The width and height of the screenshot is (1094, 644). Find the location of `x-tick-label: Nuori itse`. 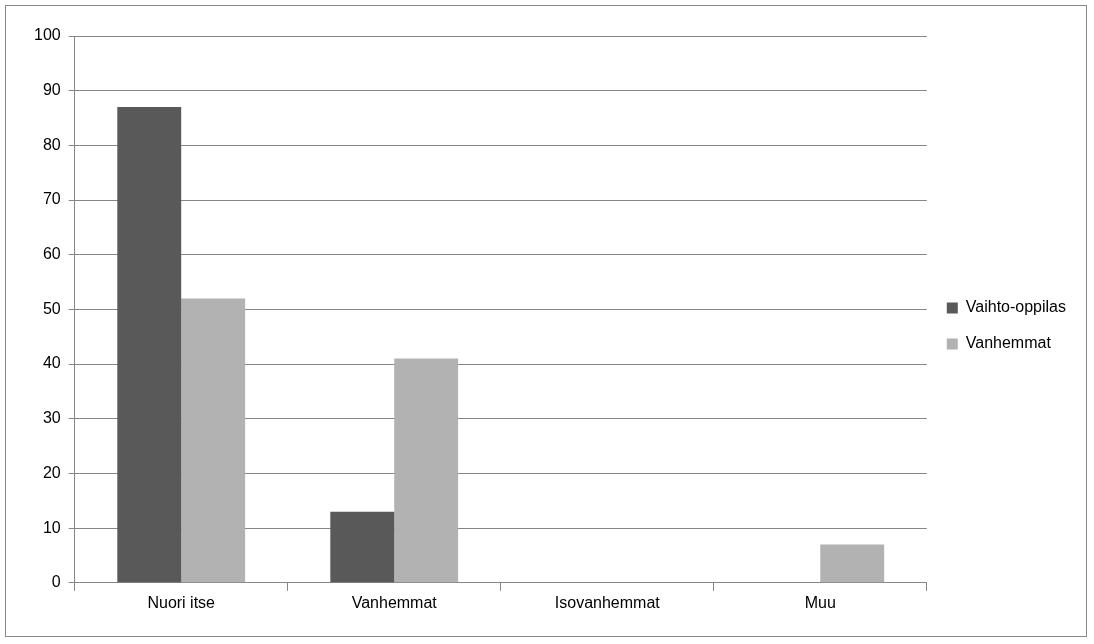

x-tick-label: Nuori itse is located at coordinates (181, 602).